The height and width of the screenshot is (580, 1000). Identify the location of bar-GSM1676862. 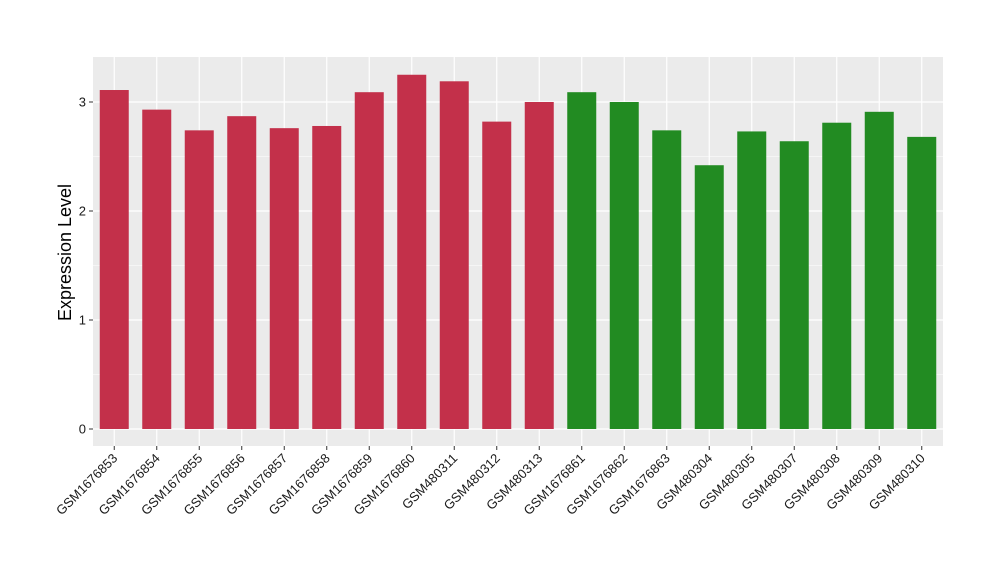
(624, 265).